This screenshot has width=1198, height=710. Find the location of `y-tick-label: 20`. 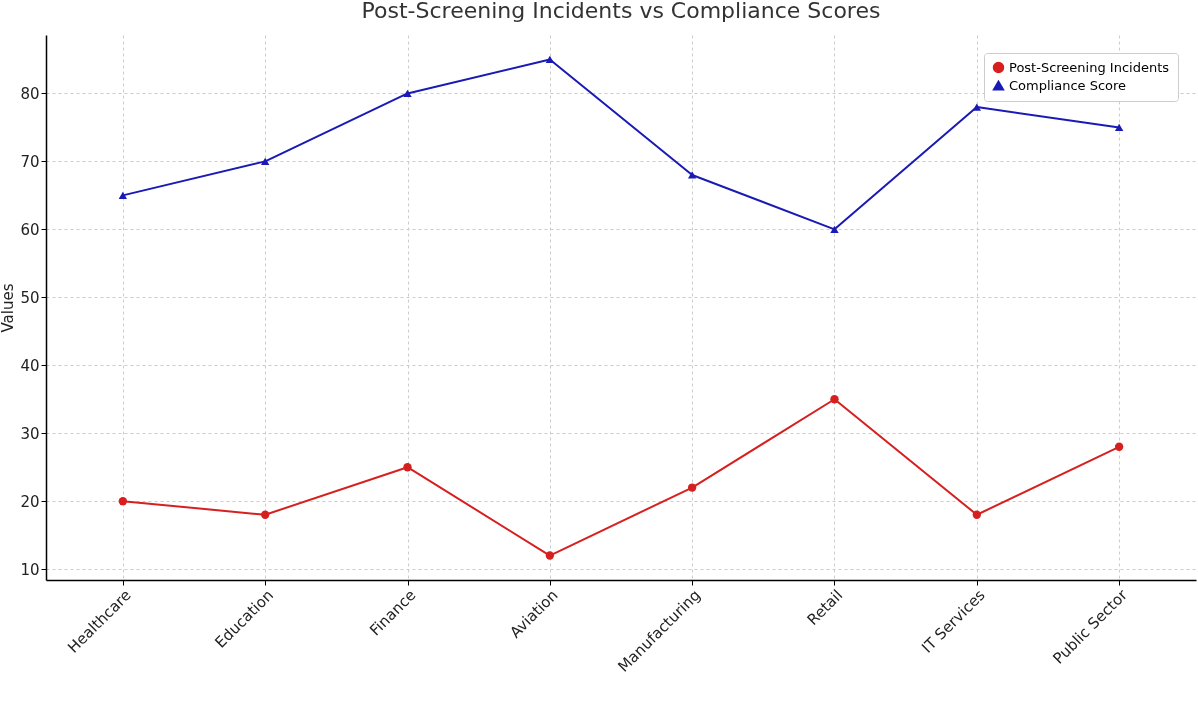

y-tick-label: 20 is located at coordinates (30, 501).